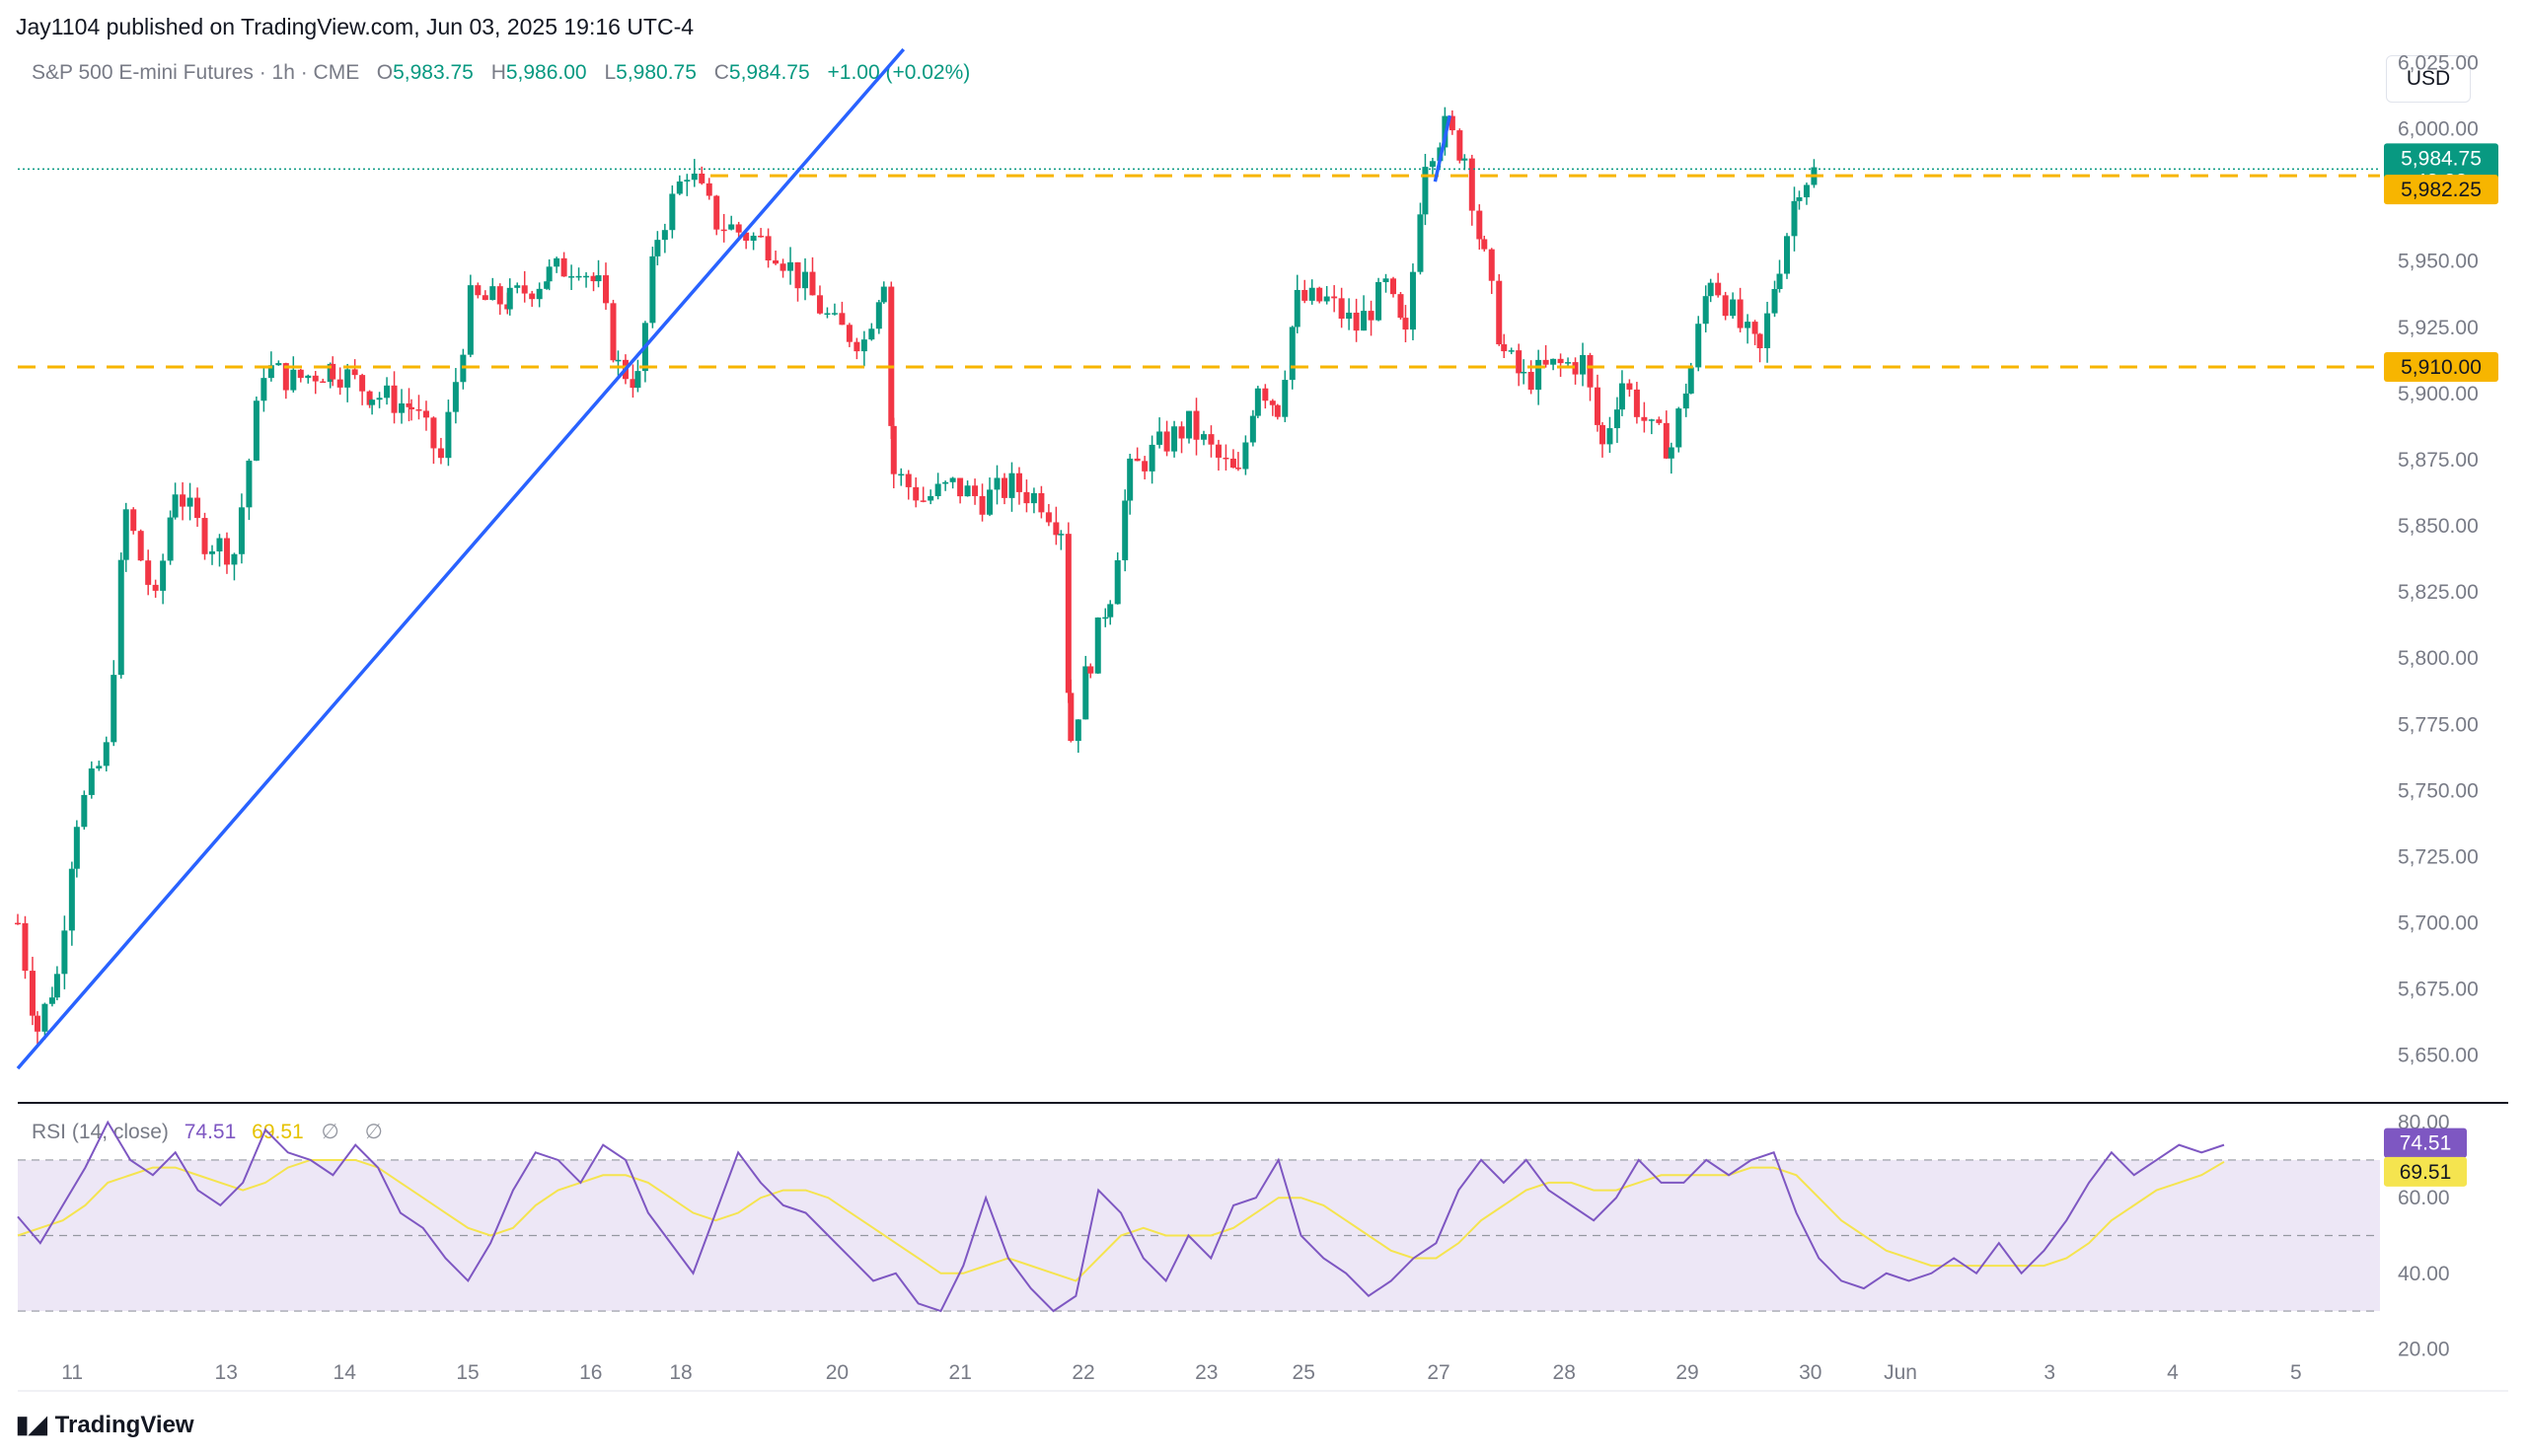  I want to click on rsi-tag-label: 74.51, so click(2426, 1143).